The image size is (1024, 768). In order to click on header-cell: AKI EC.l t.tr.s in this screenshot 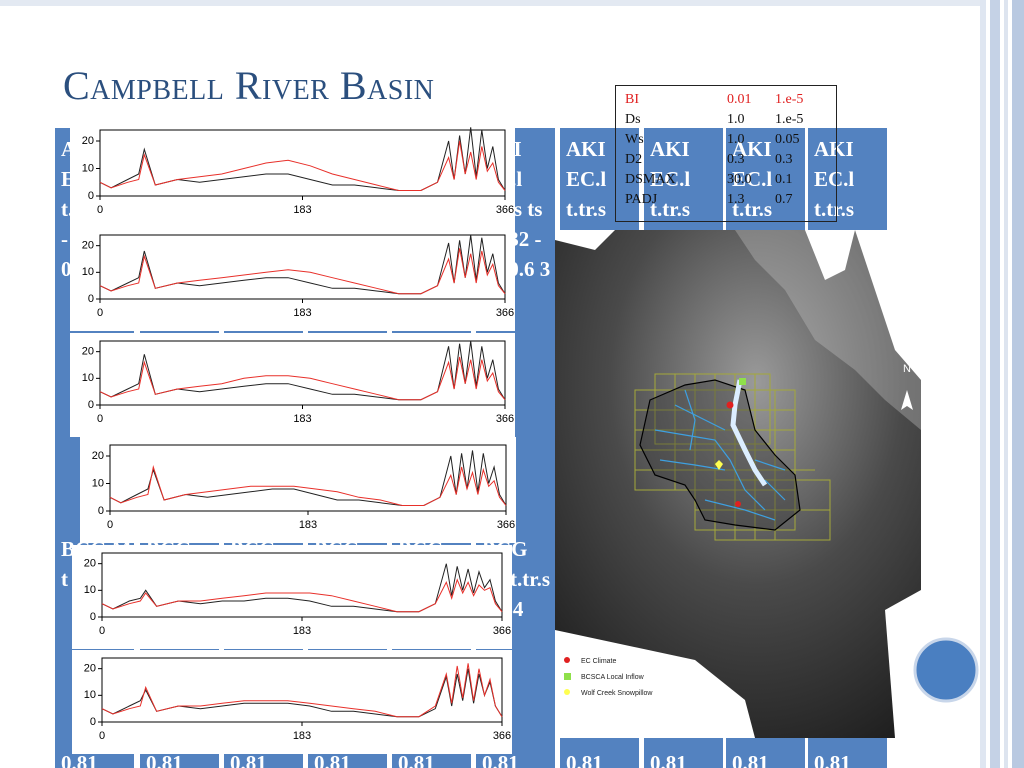, I will do `click(834, 179)`.